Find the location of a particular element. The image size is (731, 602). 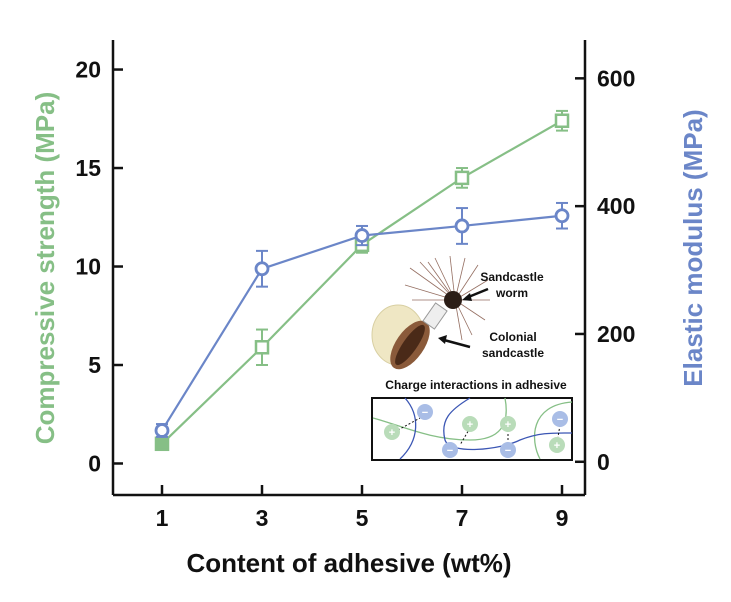

y-right-tick-label: 400 is located at coordinates (616, 206).